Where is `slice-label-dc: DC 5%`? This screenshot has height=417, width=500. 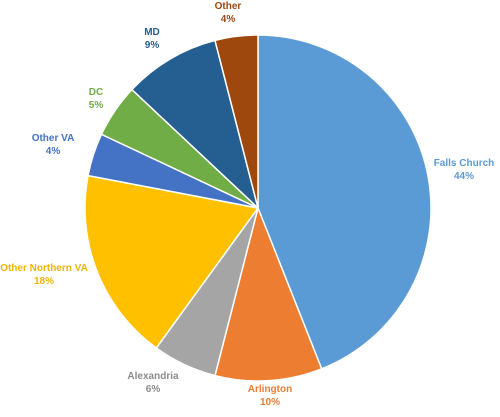 slice-label-dc: DC 5% is located at coordinates (96, 99).